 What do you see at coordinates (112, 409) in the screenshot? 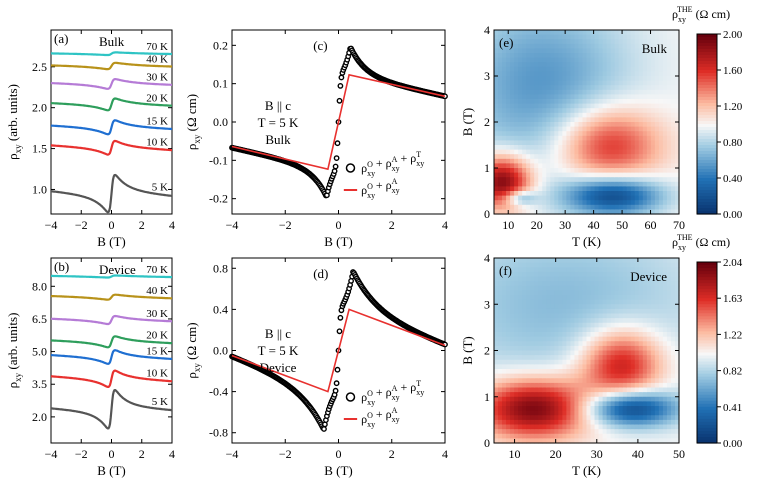
I see `panel-b-series` at bounding box center [112, 409].